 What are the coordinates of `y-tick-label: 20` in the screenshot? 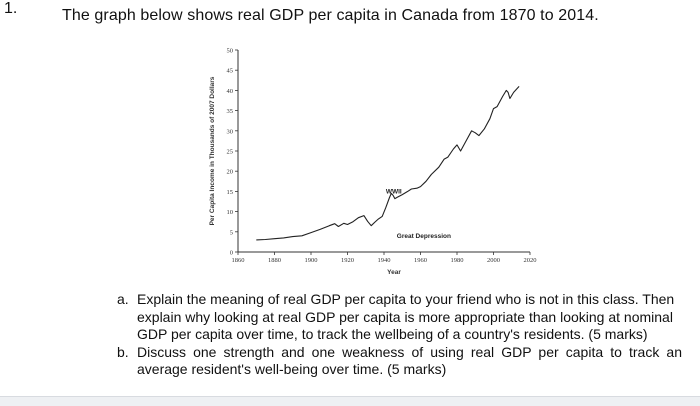 It's located at (230, 172).